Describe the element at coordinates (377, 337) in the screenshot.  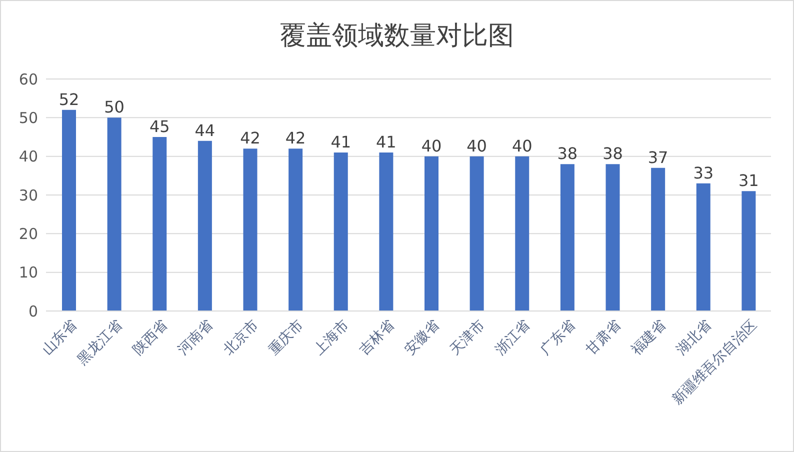
I see `x-tick-label: 吉林省` at that location.